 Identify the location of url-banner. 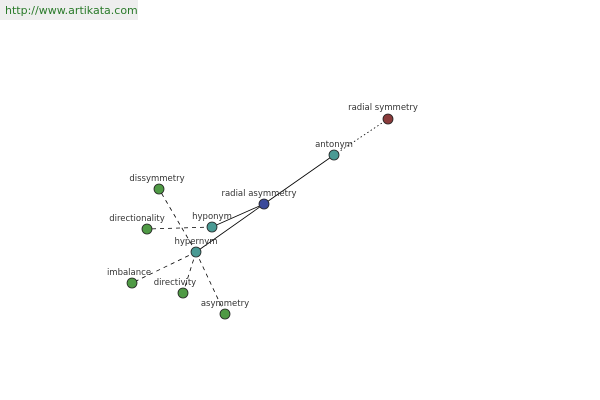
(69, 10).